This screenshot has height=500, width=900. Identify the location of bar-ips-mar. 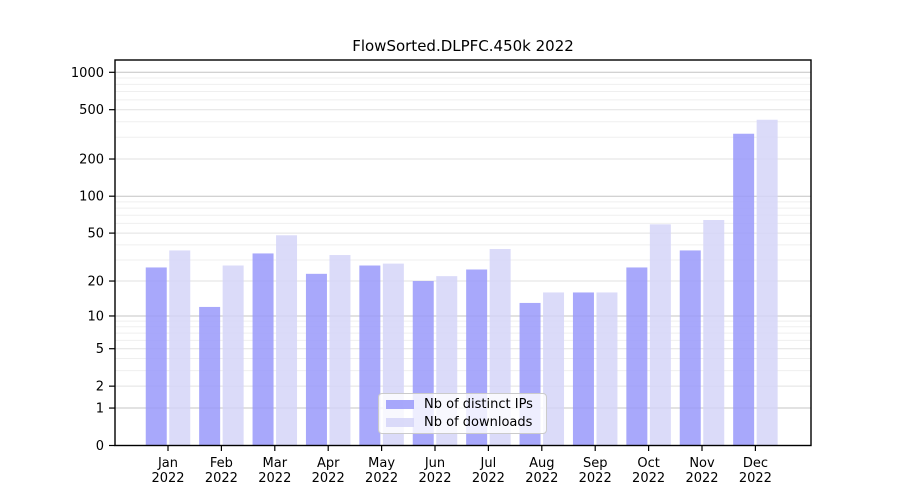
(263, 349).